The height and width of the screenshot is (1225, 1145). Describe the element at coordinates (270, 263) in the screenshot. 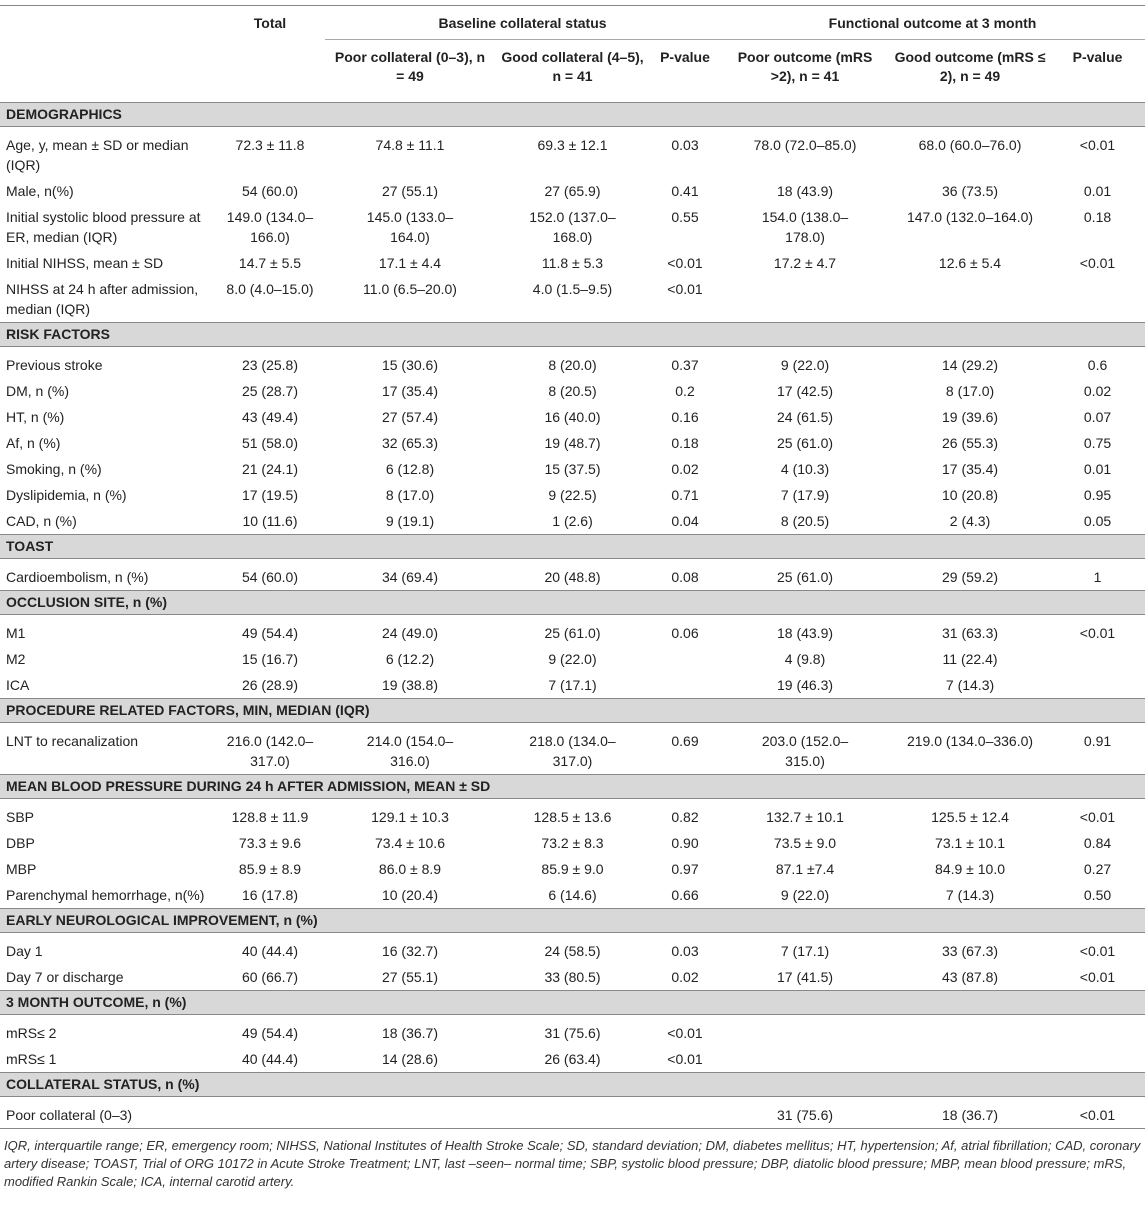

I see `data-cell: 14.7 ± 5.5` at that location.